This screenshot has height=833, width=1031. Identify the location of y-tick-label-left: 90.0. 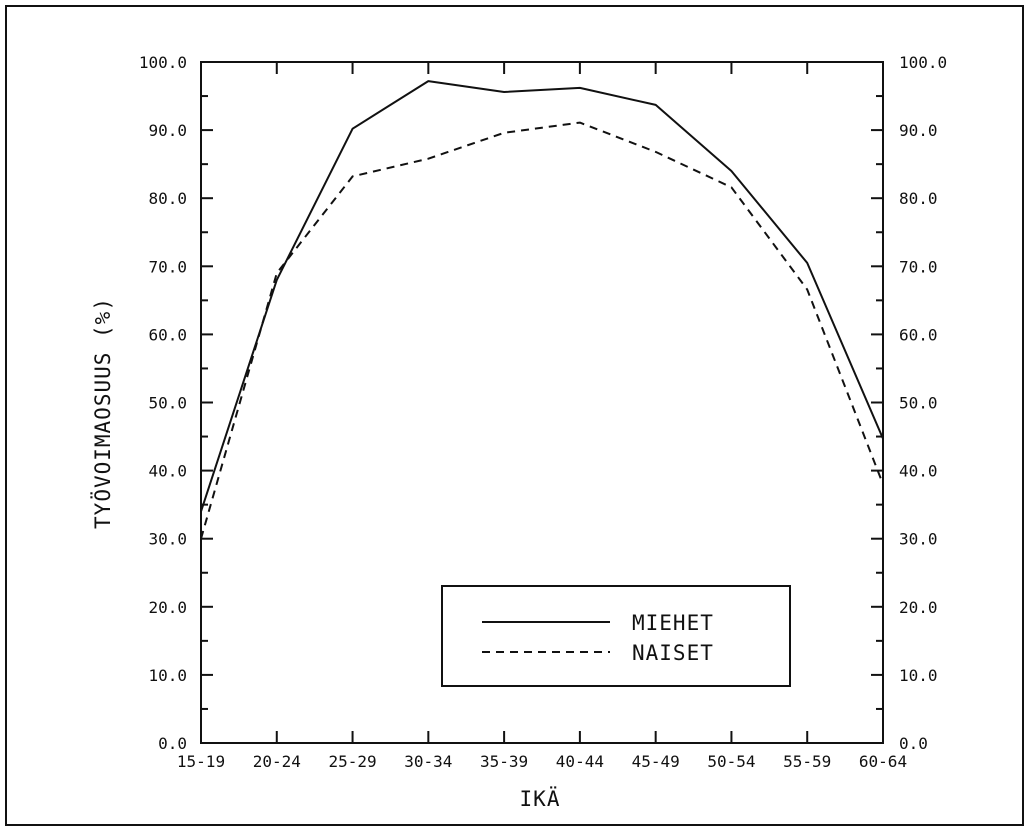
(167, 130).